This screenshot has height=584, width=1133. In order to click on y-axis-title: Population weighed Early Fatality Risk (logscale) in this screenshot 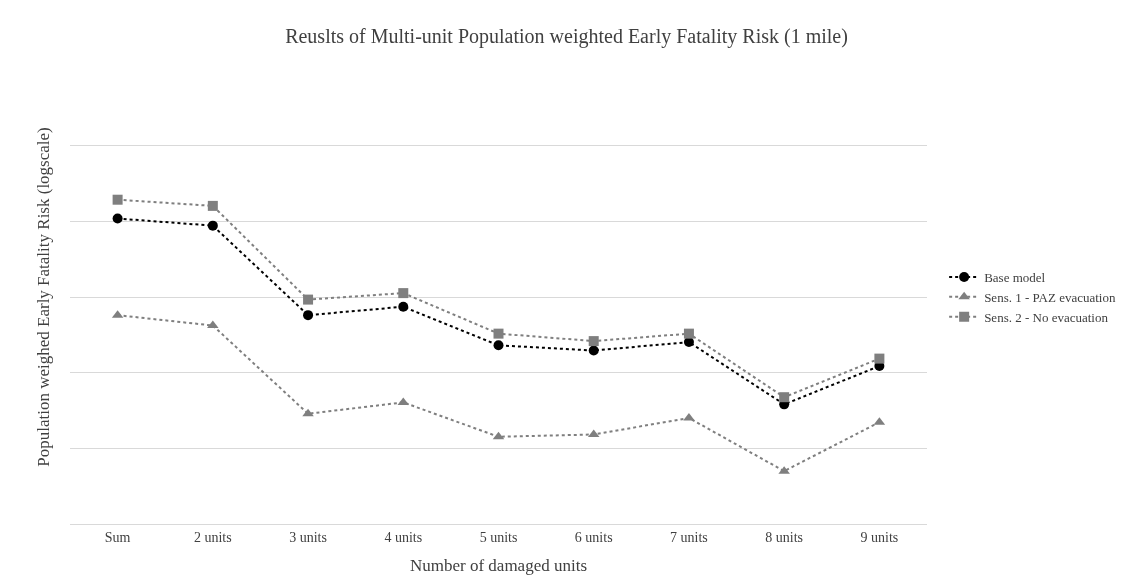, I will do `click(43, 297)`.